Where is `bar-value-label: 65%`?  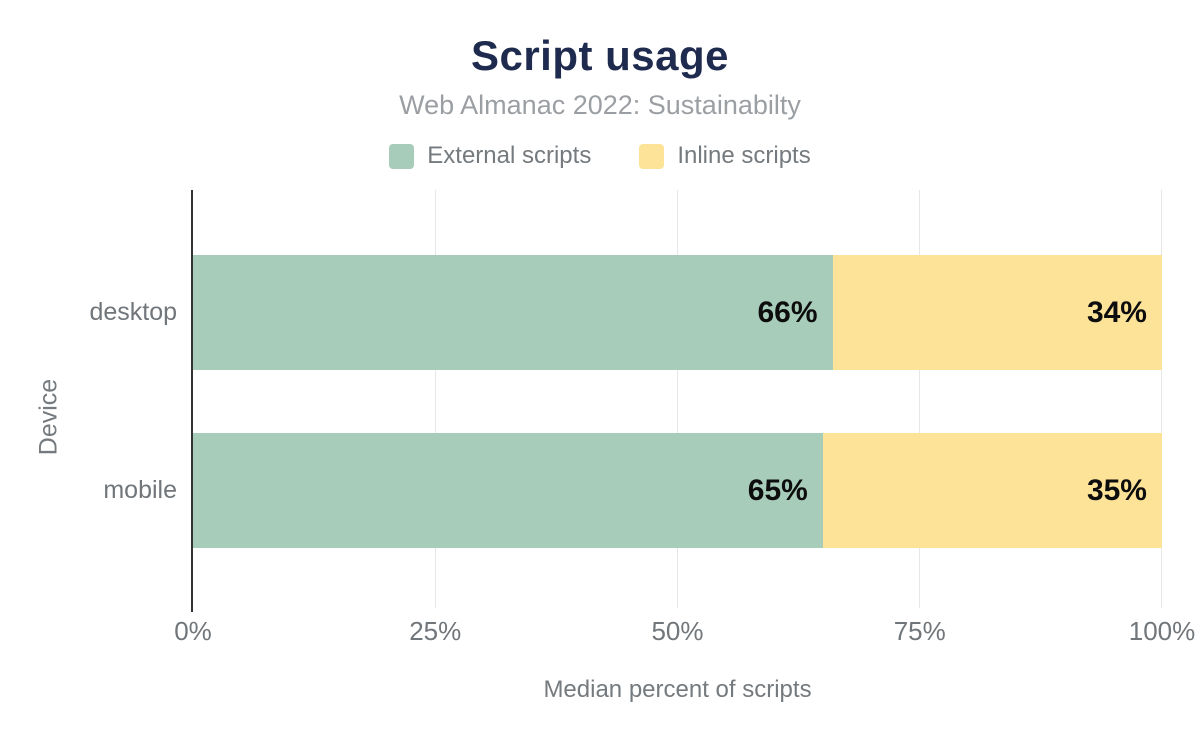 bar-value-label: 65% is located at coordinates (777, 490).